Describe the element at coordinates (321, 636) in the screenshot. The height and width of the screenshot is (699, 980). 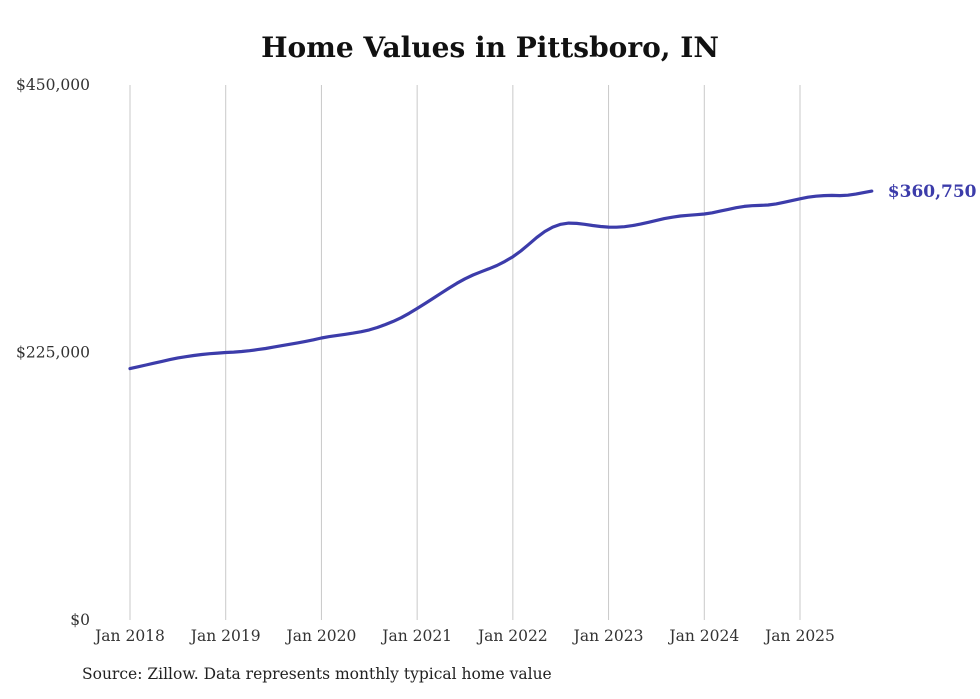
I see `x-tick-label: Jan 2020` at that location.